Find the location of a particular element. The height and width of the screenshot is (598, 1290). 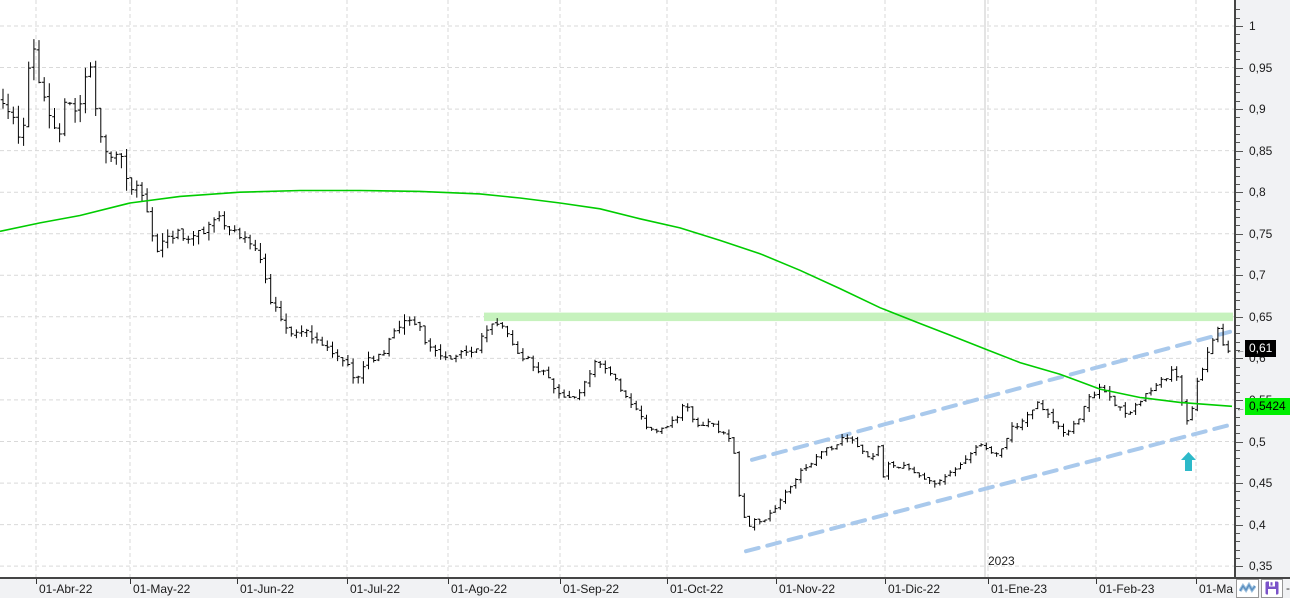

price-axis-label: 0,9 is located at coordinates (1257, 109).